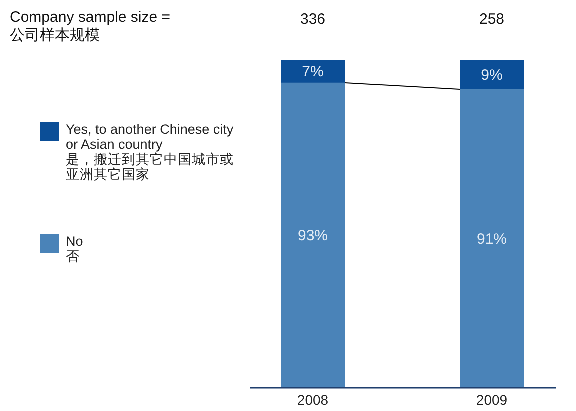 The width and height of the screenshot is (576, 411). I want to click on legend-label: No 否, so click(75, 249).